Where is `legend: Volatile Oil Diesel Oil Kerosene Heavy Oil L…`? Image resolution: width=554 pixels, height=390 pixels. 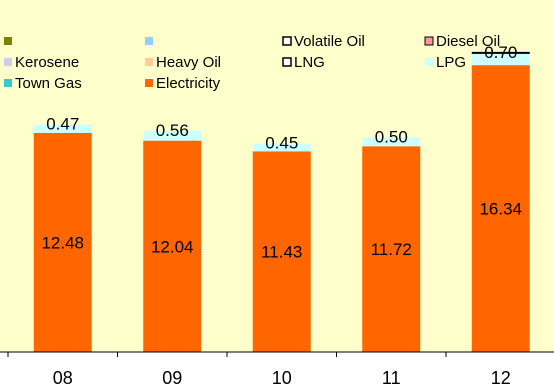 legend: Volatile Oil Diesel Oil Kerosene Heavy Oil L… is located at coordinates (252, 62).